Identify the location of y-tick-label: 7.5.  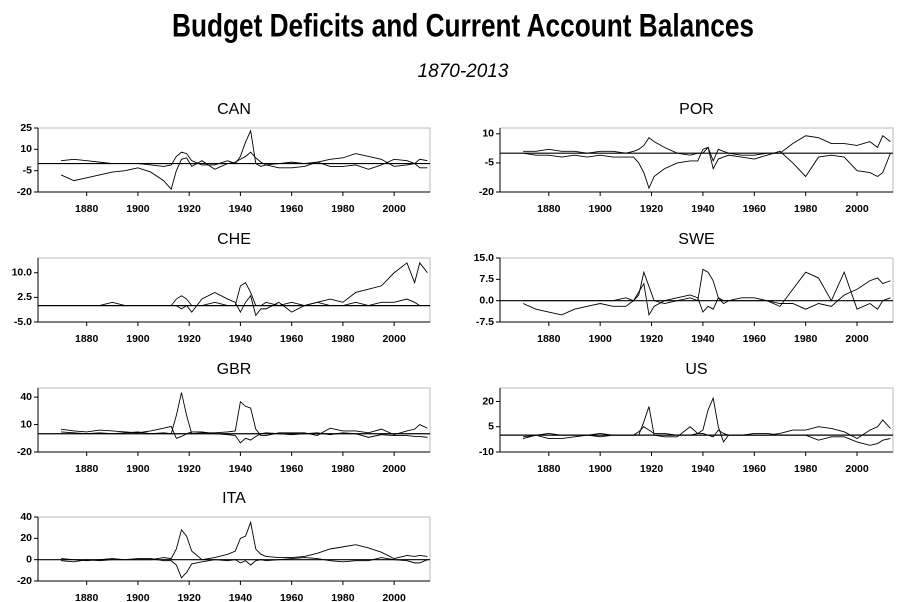
(486, 279).